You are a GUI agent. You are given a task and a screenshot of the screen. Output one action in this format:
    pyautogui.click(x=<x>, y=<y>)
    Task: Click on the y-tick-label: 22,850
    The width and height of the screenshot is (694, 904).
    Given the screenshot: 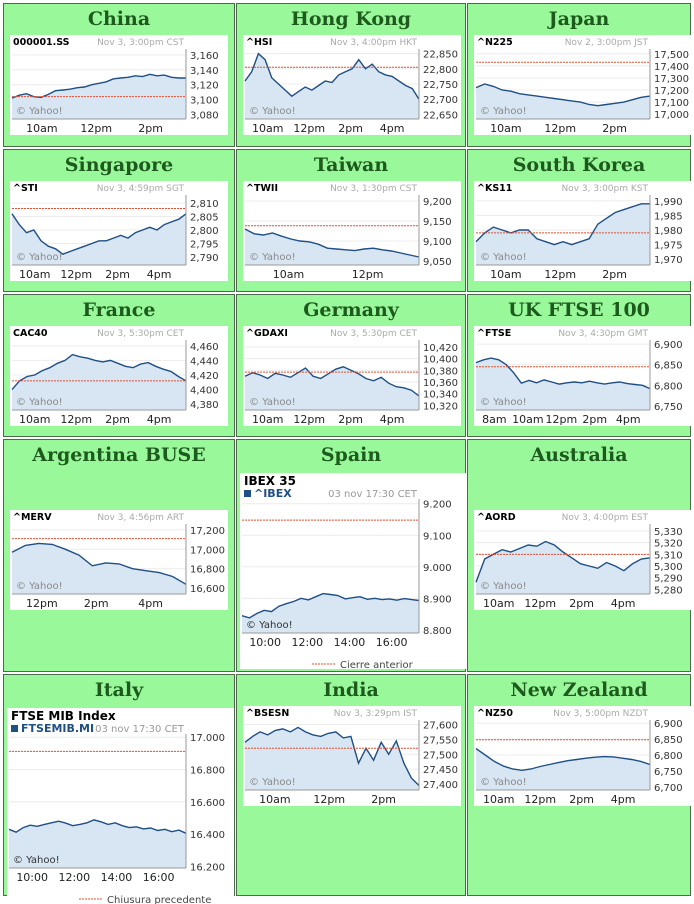 What is the action you would take?
    pyautogui.click(x=440, y=55)
    